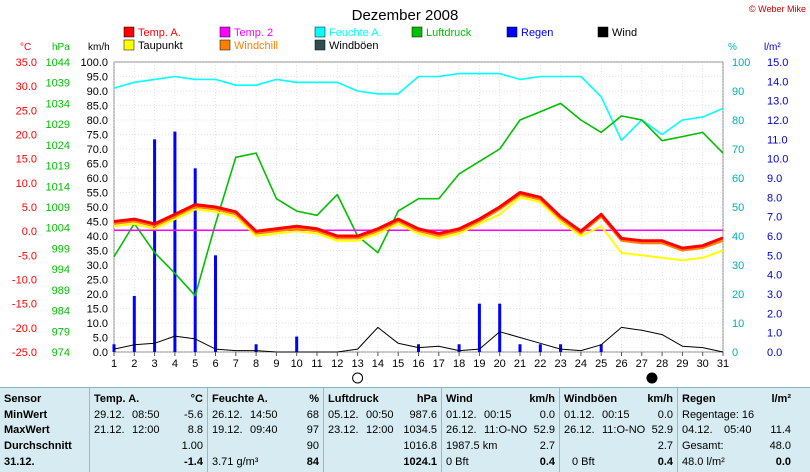 The height and width of the screenshot is (472, 810). Describe the element at coordinates (97, 252) in the screenshot. I see `wind-tick-label: 35.0` at that location.